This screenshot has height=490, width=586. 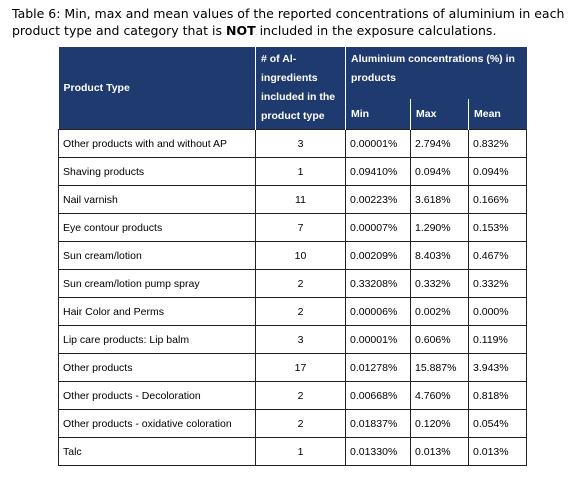 What do you see at coordinates (439, 395) in the screenshot?
I see `max-cell: 4.760%` at bounding box center [439, 395].